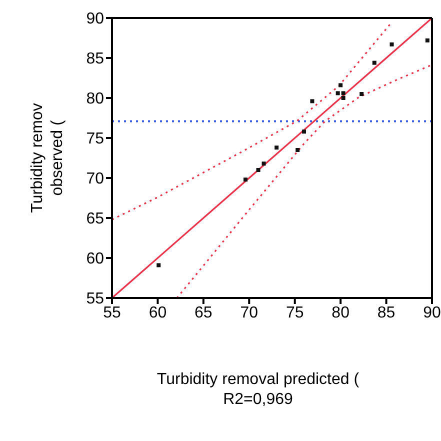 Image resolution: width=441 pixels, height=441 pixels. I want to click on x-tick-label: 90, so click(432, 313).